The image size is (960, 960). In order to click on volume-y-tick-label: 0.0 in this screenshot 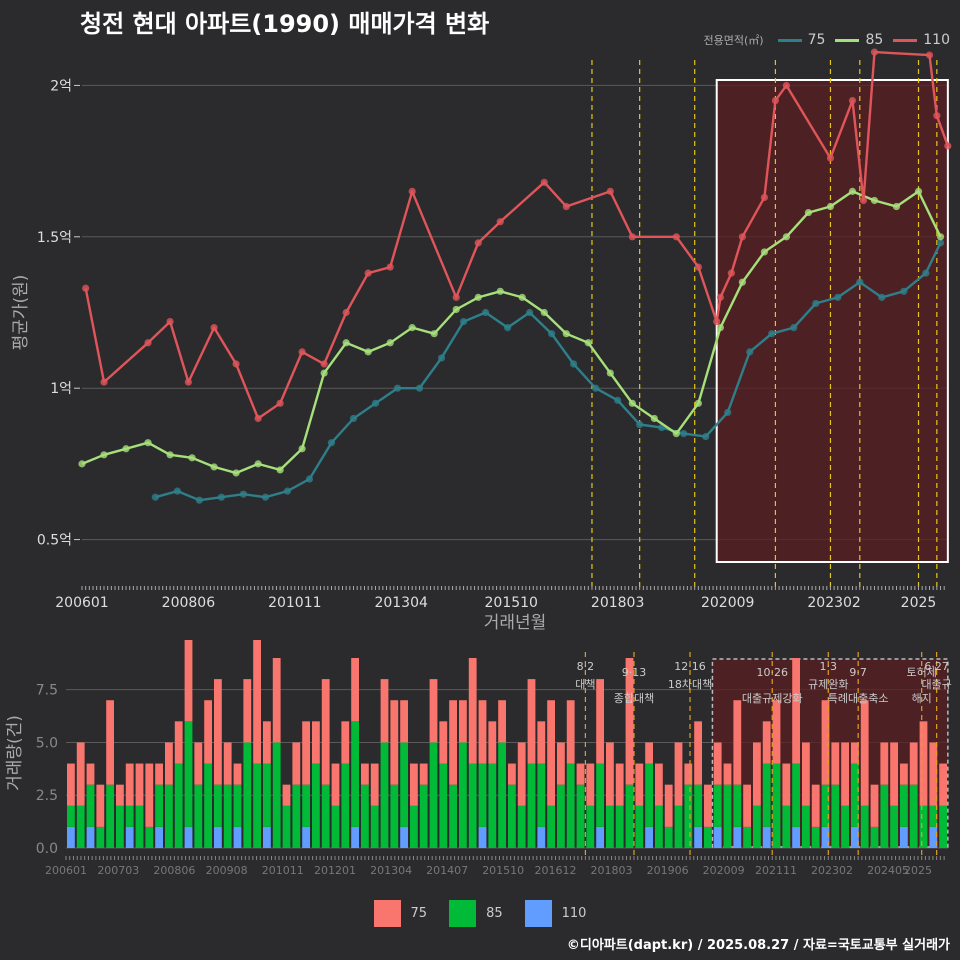, I will do `click(47, 849)`.